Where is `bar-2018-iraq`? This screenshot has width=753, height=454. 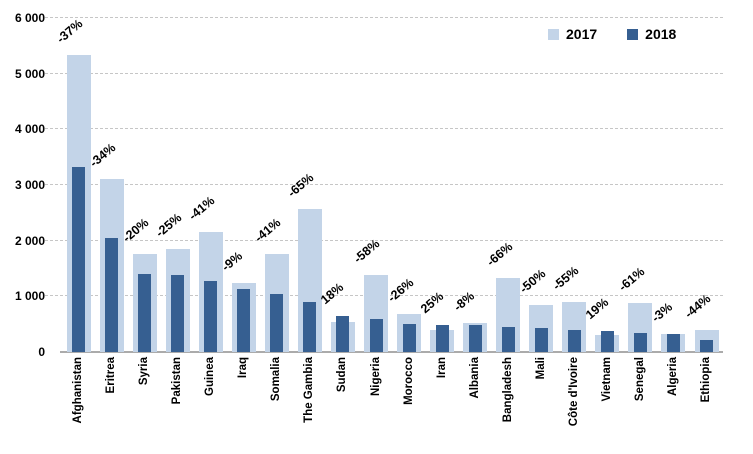 bar-2018-iraq is located at coordinates (244, 320).